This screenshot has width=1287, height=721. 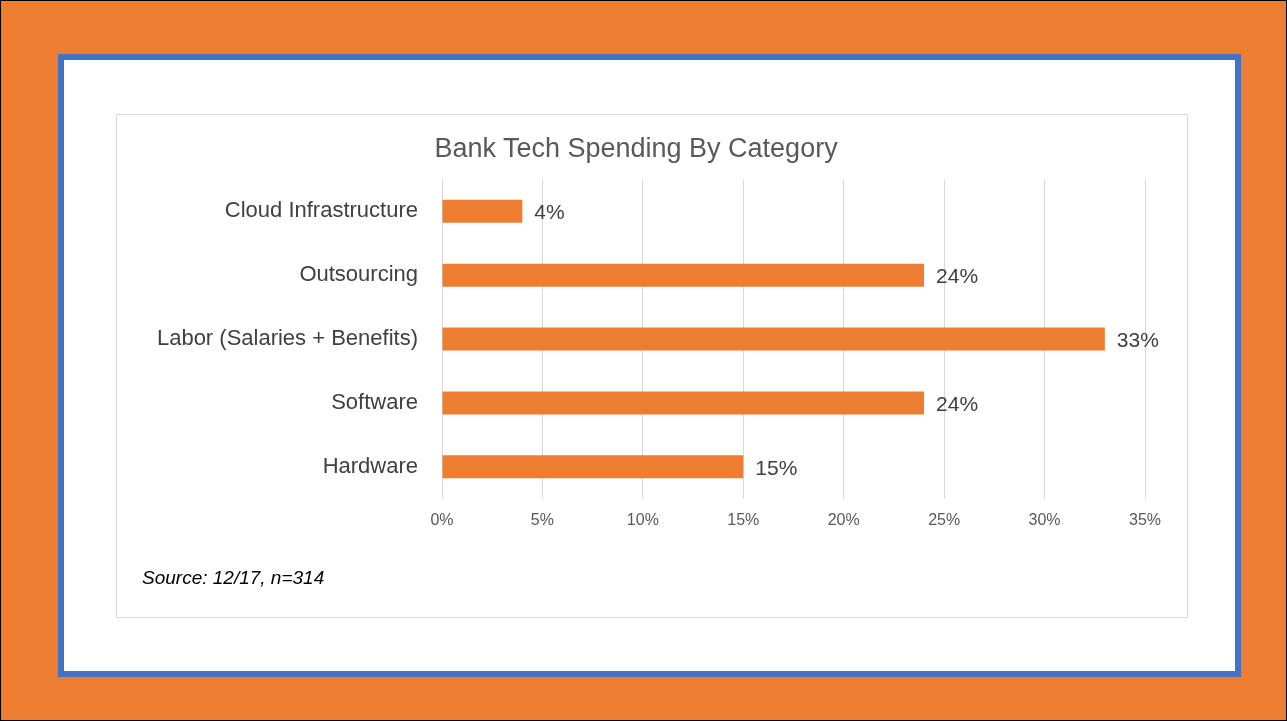 I want to click on x-tick-label: 15%, so click(x=743, y=519).